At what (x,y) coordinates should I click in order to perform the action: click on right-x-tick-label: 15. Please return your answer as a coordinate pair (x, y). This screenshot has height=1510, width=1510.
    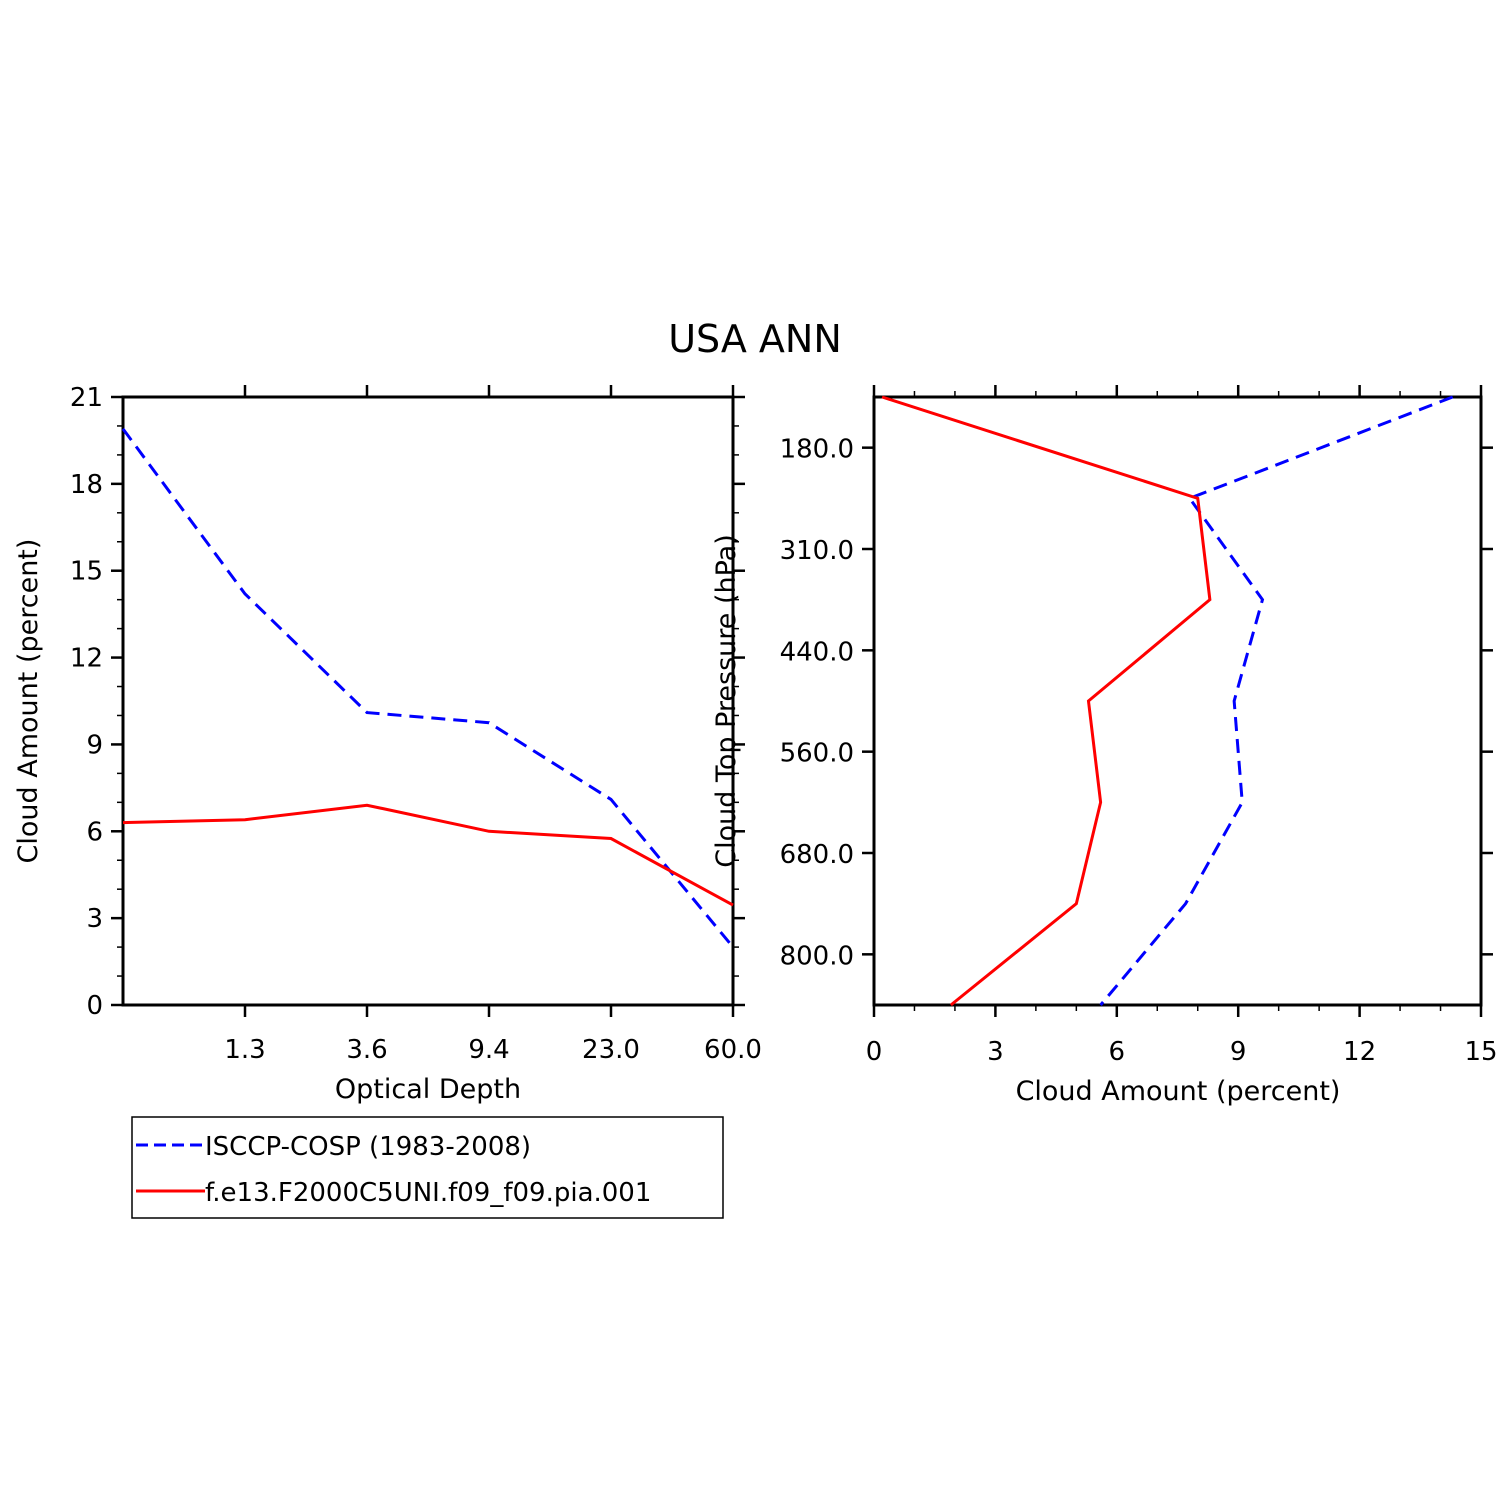
    Looking at the image, I should click on (1480, 1052).